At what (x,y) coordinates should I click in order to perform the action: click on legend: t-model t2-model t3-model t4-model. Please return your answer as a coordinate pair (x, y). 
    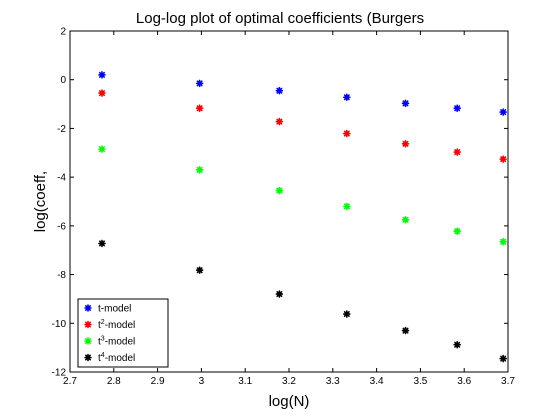
    Looking at the image, I should click on (123, 333).